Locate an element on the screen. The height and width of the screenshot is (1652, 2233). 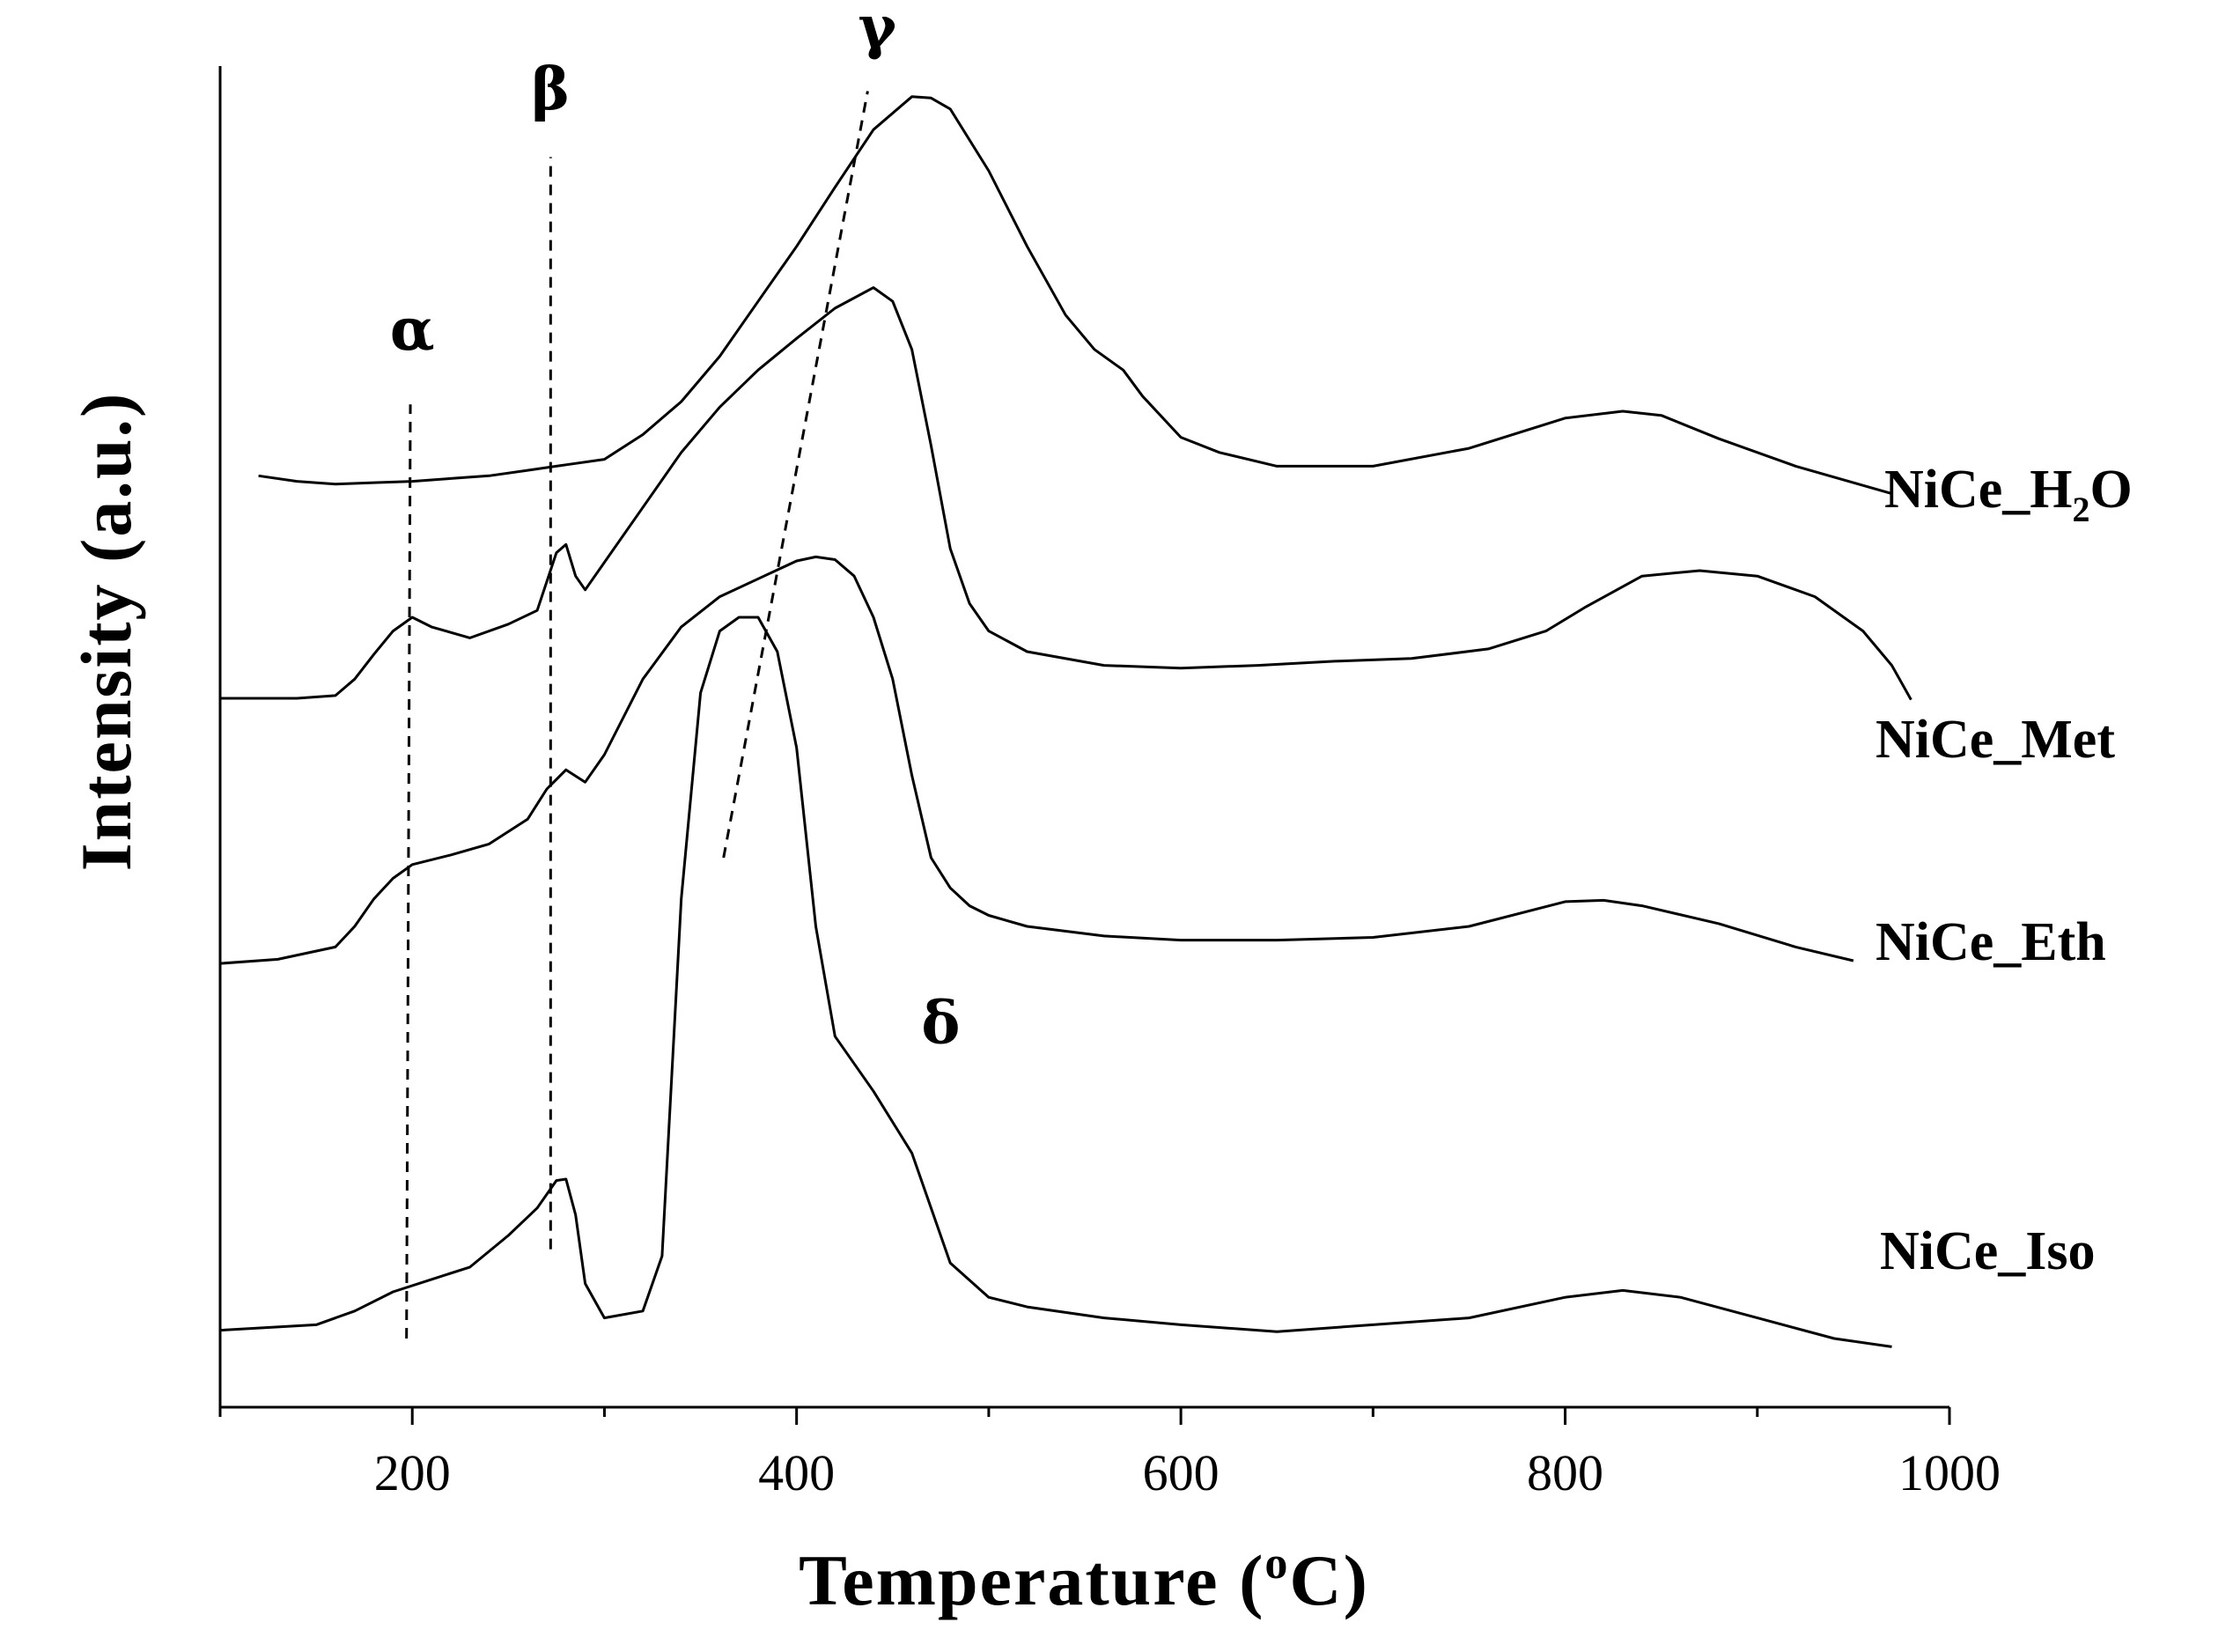
series-label-nice-eth: NiCe_Eth is located at coordinates (1991, 942).